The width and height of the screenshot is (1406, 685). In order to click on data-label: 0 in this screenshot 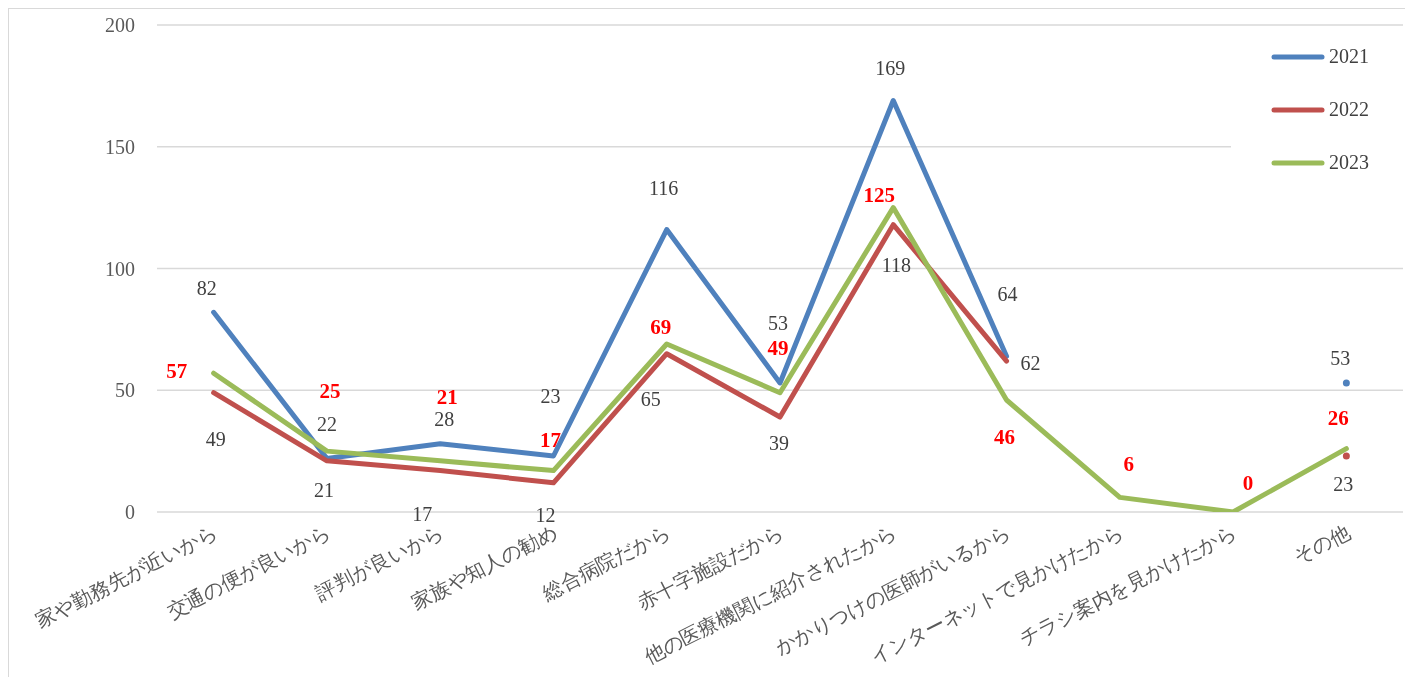, I will do `click(1248, 483)`.